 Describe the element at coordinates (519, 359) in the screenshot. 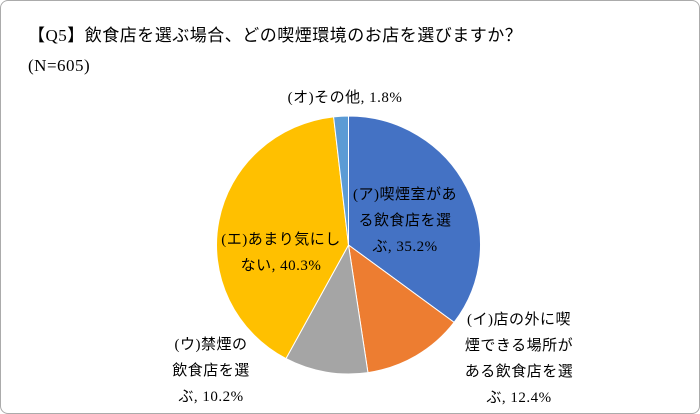

I see `slice-label-outside-smoking-area: (イ)店の外に喫 煙できる場所が ある飲食店を選 ぶ, 12.4%` at that location.